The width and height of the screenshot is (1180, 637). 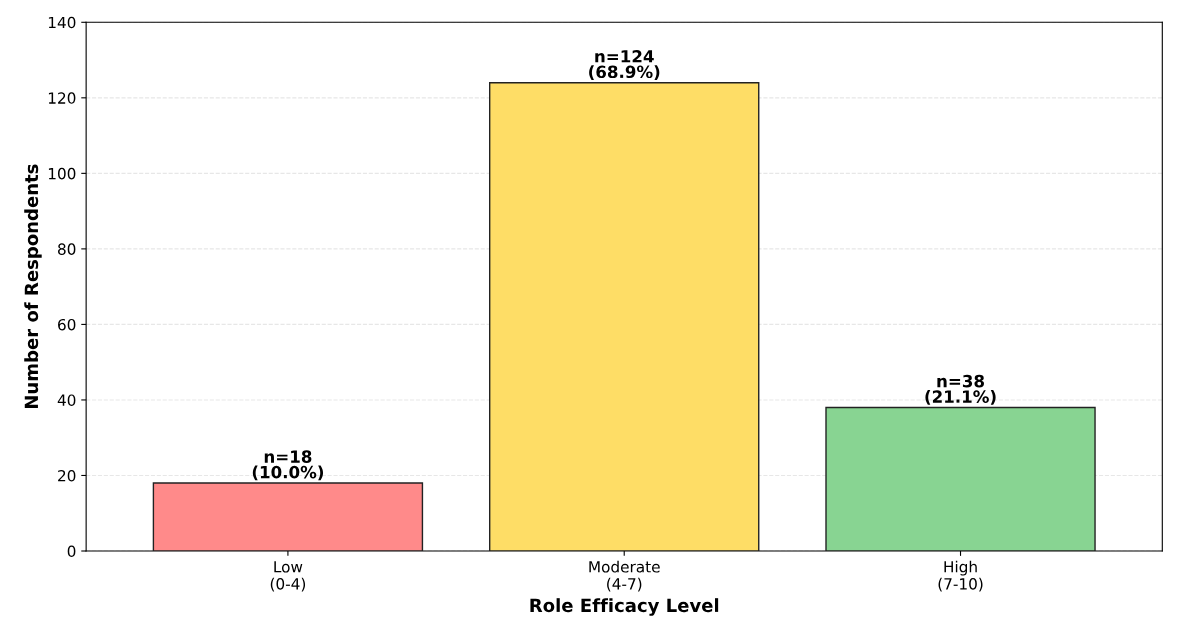 I want to click on y-tick-label: 60, so click(x=67, y=324).